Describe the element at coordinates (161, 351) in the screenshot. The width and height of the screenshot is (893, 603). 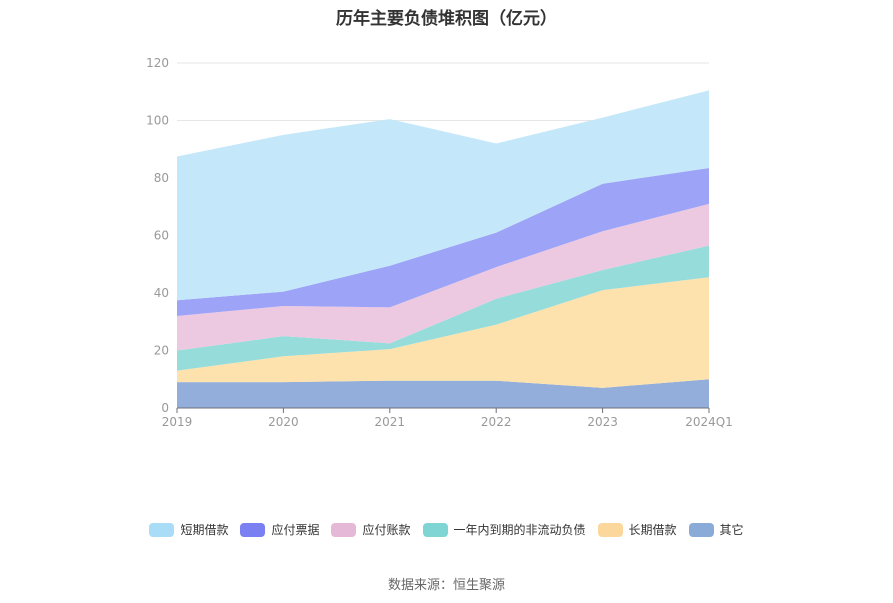
I see `y-tick-label: 20` at that location.